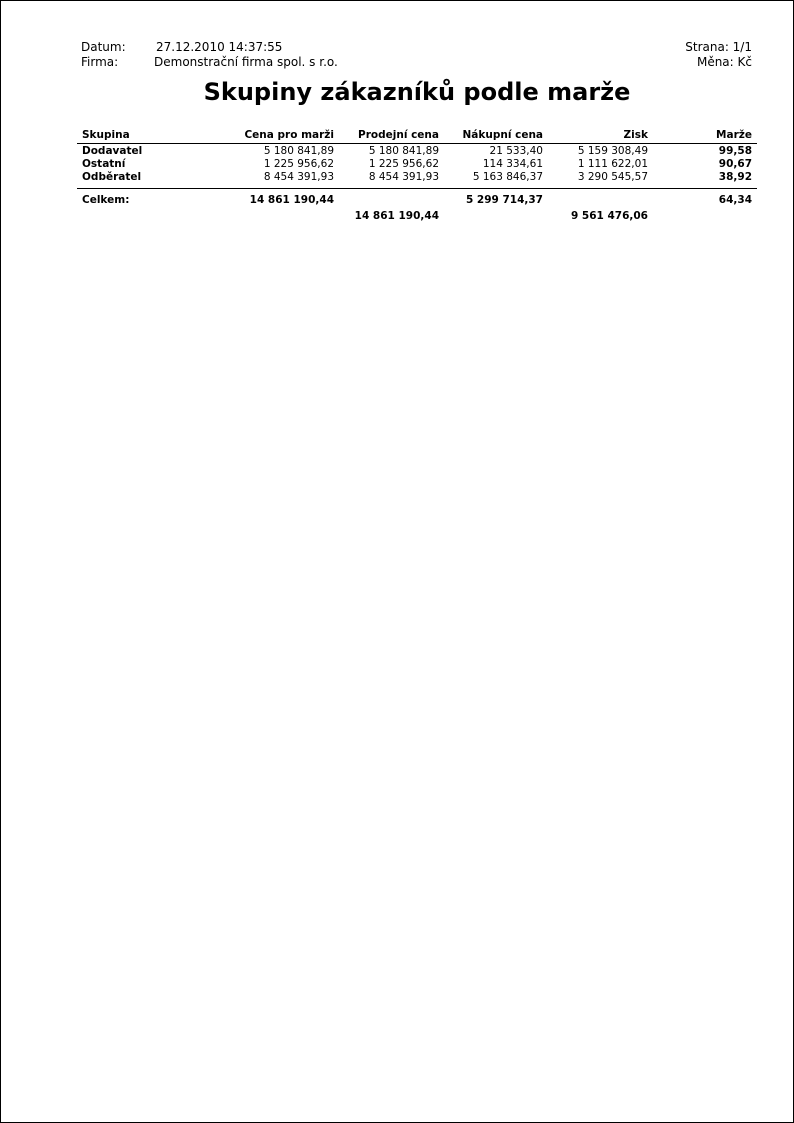 Image resolution: width=794 pixels, height=1123 pixels. Describe the element at coordinates (103, 47) in the screenshot. I see `datum-label: Datum:` at that location.